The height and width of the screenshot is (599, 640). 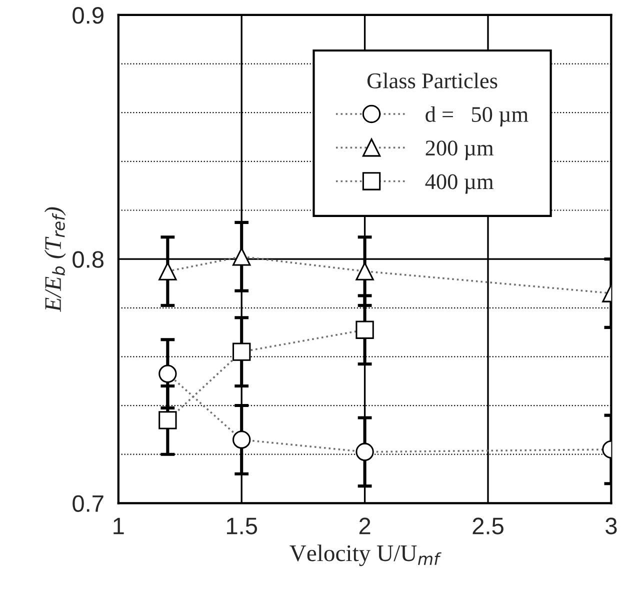 What do you see at coordinates (55, 259) in the screenshot?
I see `y-axis-title: E/E$_{b}$ (T$_{ref}$)` at bounding box center [55, 259].